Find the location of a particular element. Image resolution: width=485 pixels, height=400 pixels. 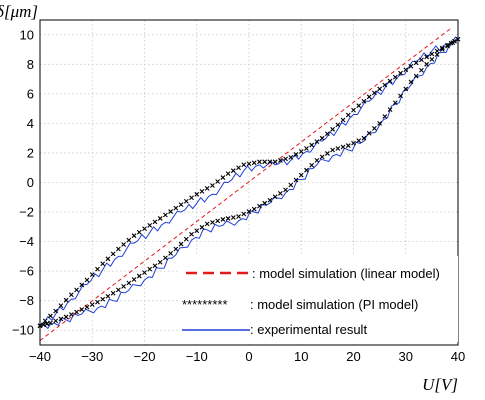

x-tick-label: 10 is located at coordinates (301, 356).